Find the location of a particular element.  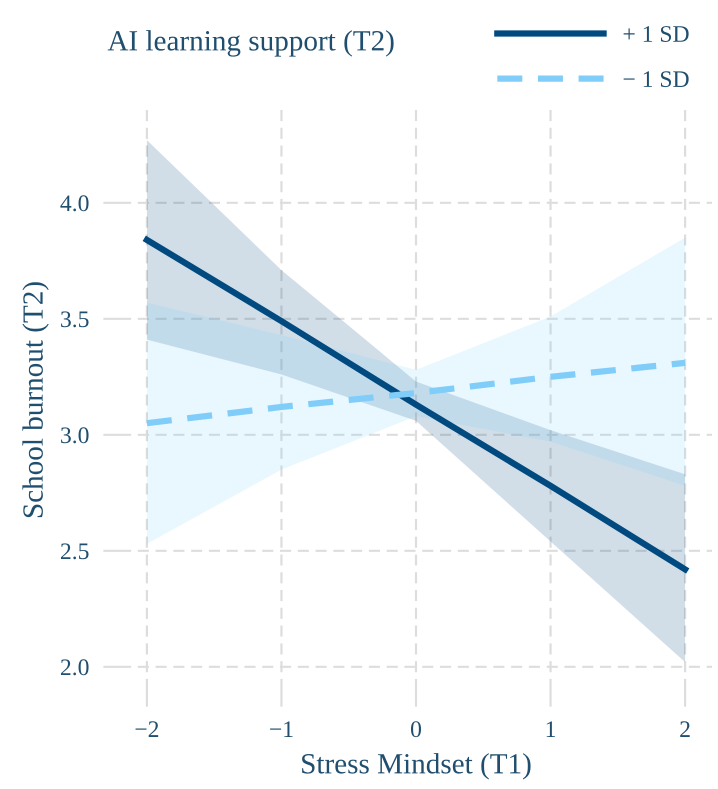

y-tick-label: 2.0 is located at coordinates (74, 667).